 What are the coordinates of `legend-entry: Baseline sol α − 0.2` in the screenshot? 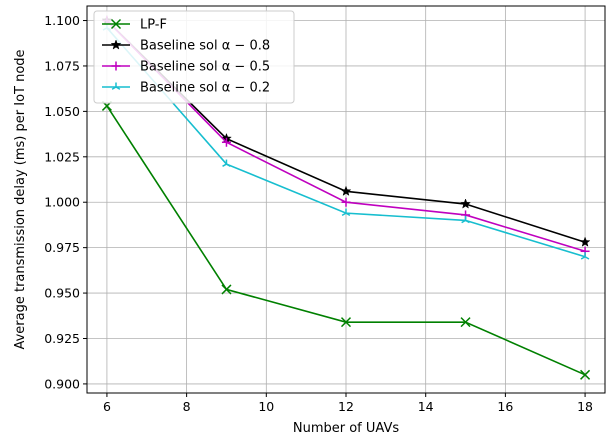 It's located at (186, 88).